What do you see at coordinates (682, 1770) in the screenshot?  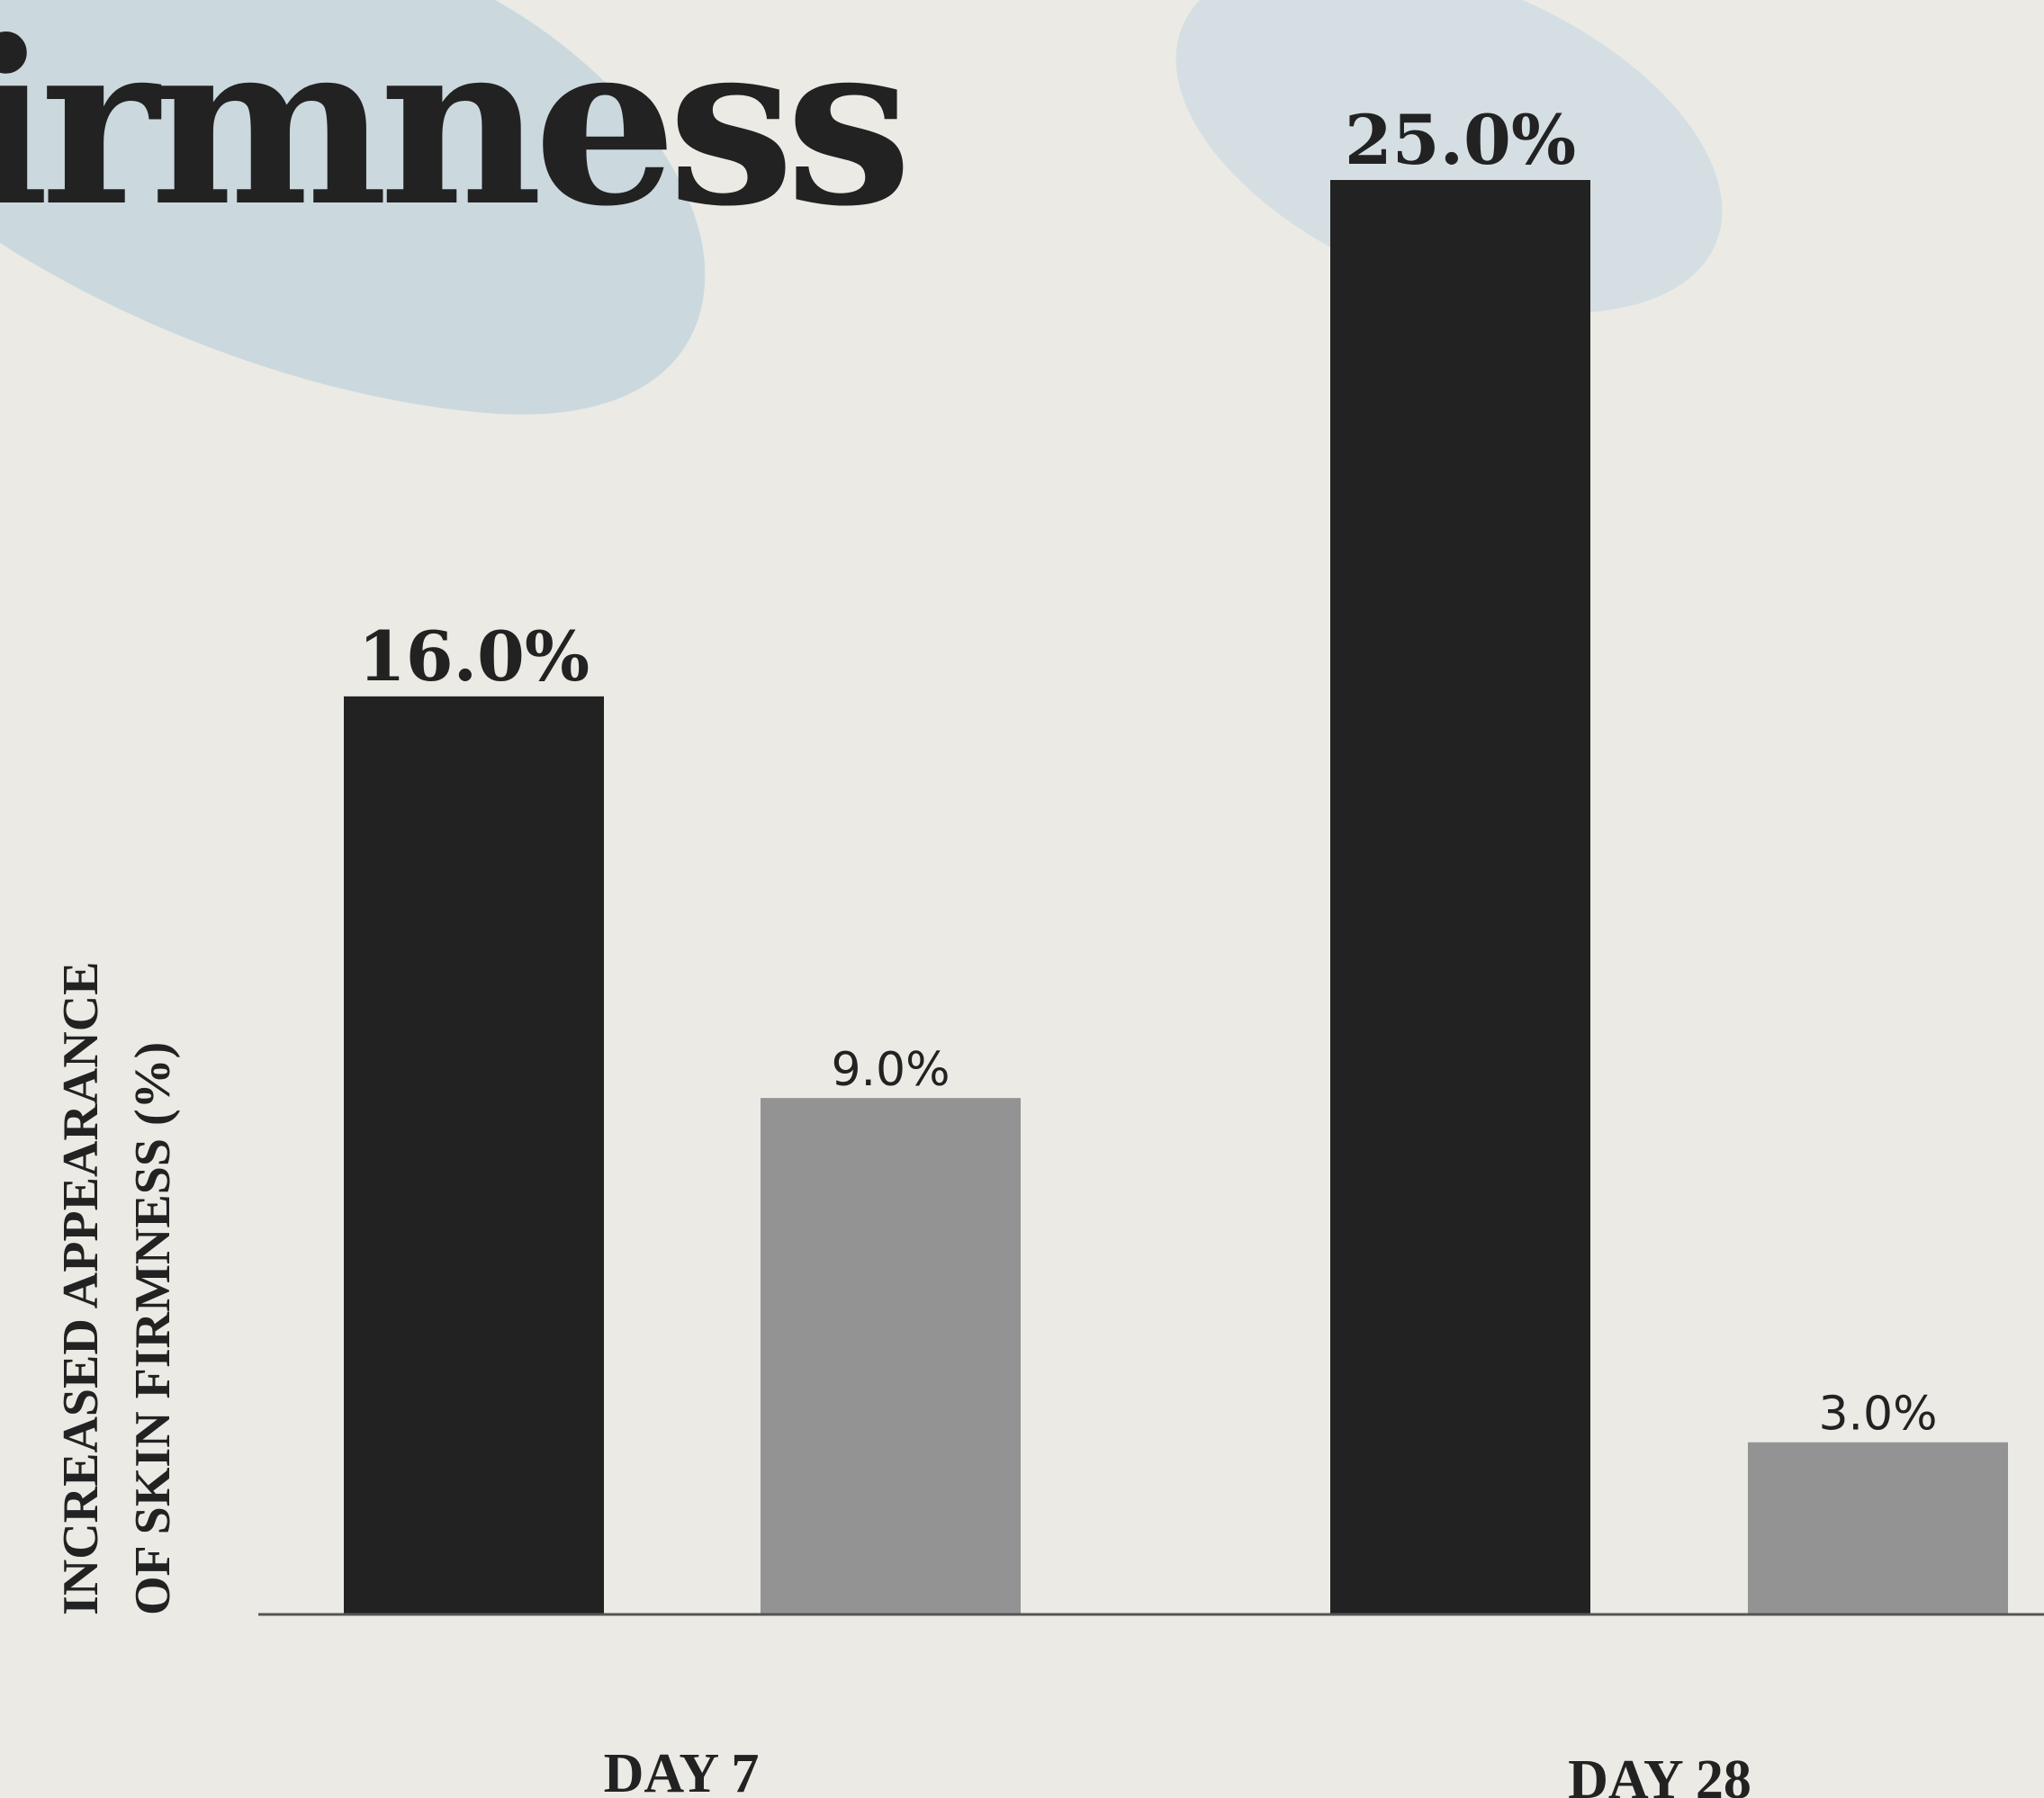 I see `category-label-day-7: DAY 7` at bounding box center [682, 1770].